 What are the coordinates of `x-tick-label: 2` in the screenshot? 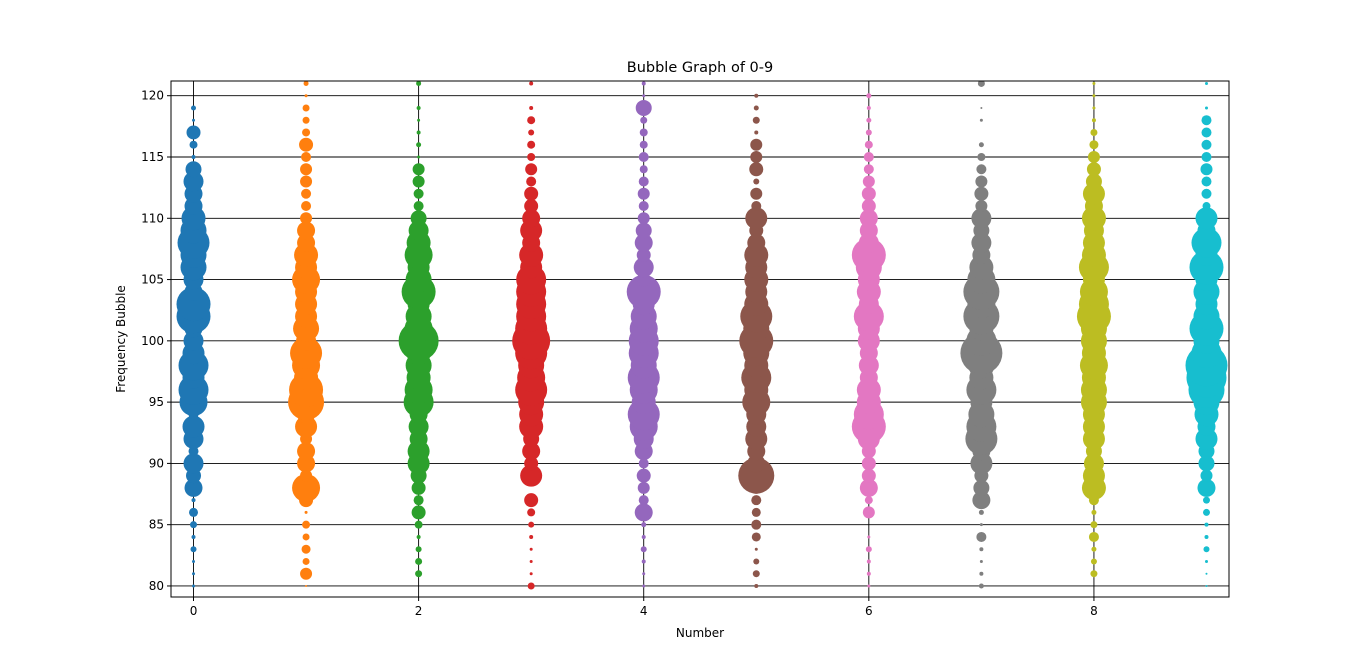 It's located at (419, 611).